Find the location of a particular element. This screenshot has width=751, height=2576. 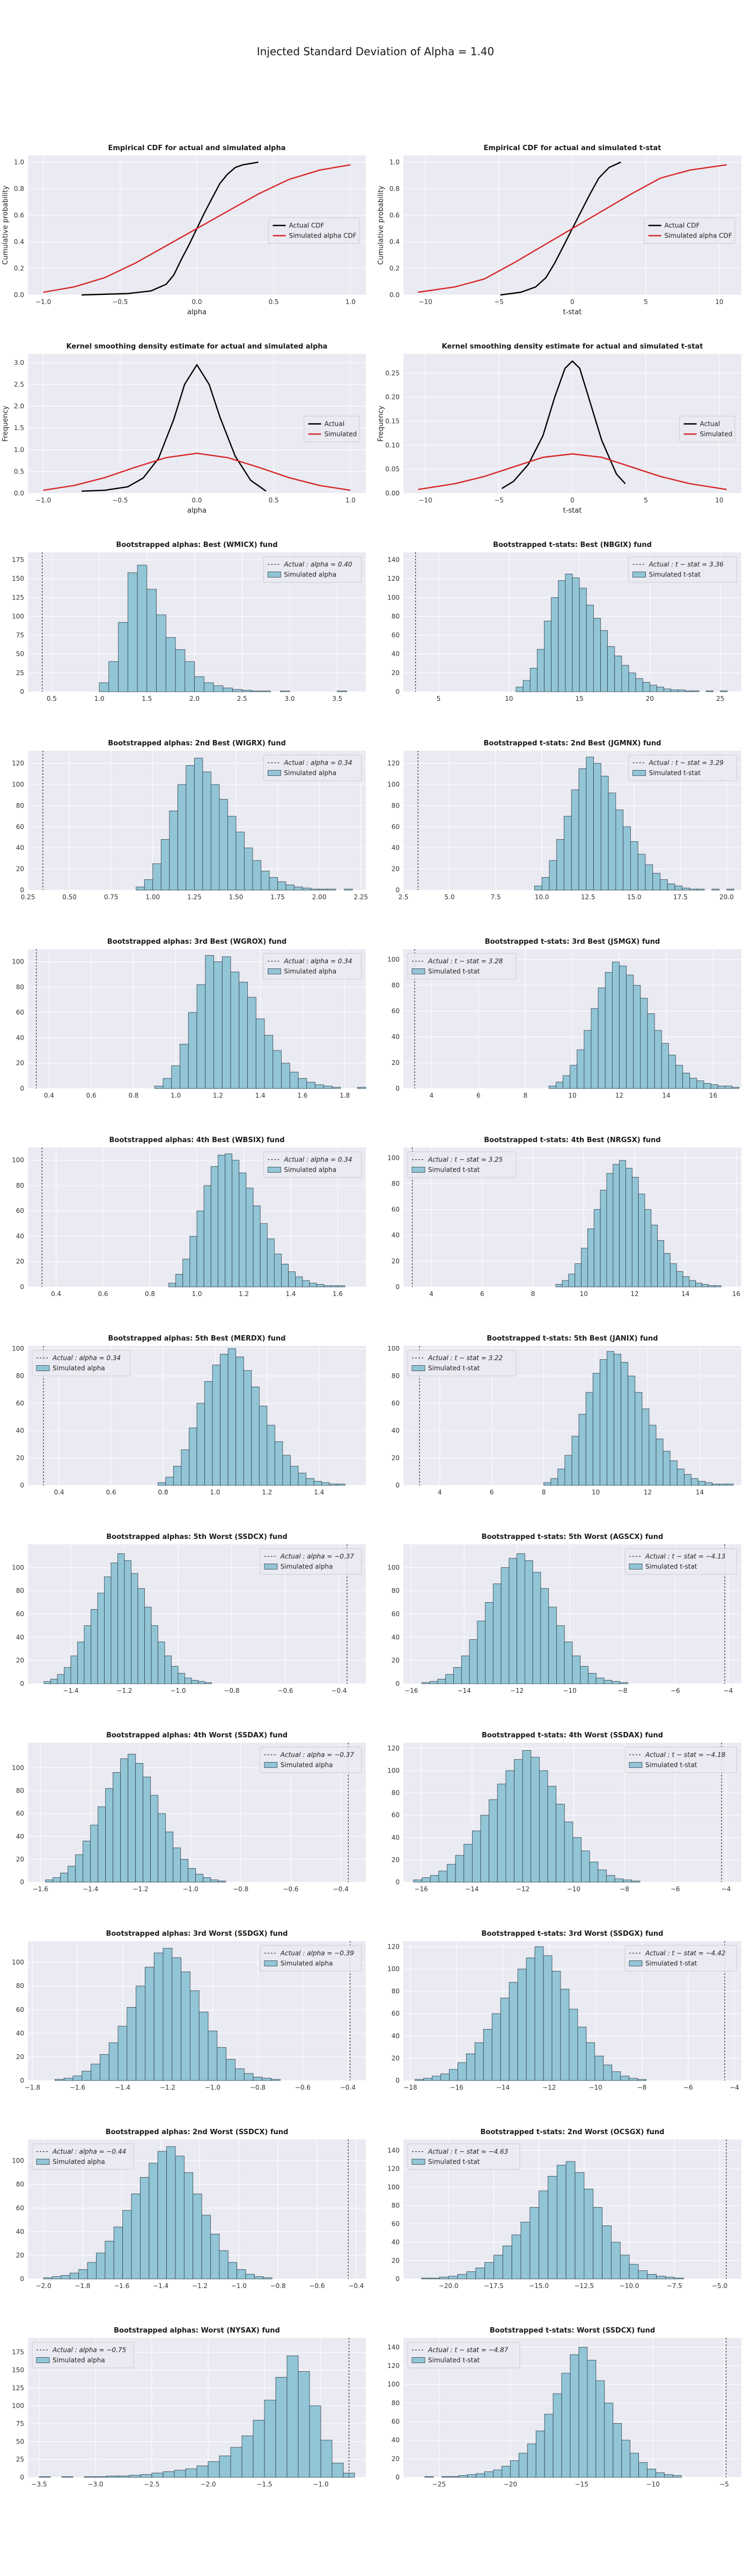

x-tick-label: 15 is located at coordinates (579, 698).